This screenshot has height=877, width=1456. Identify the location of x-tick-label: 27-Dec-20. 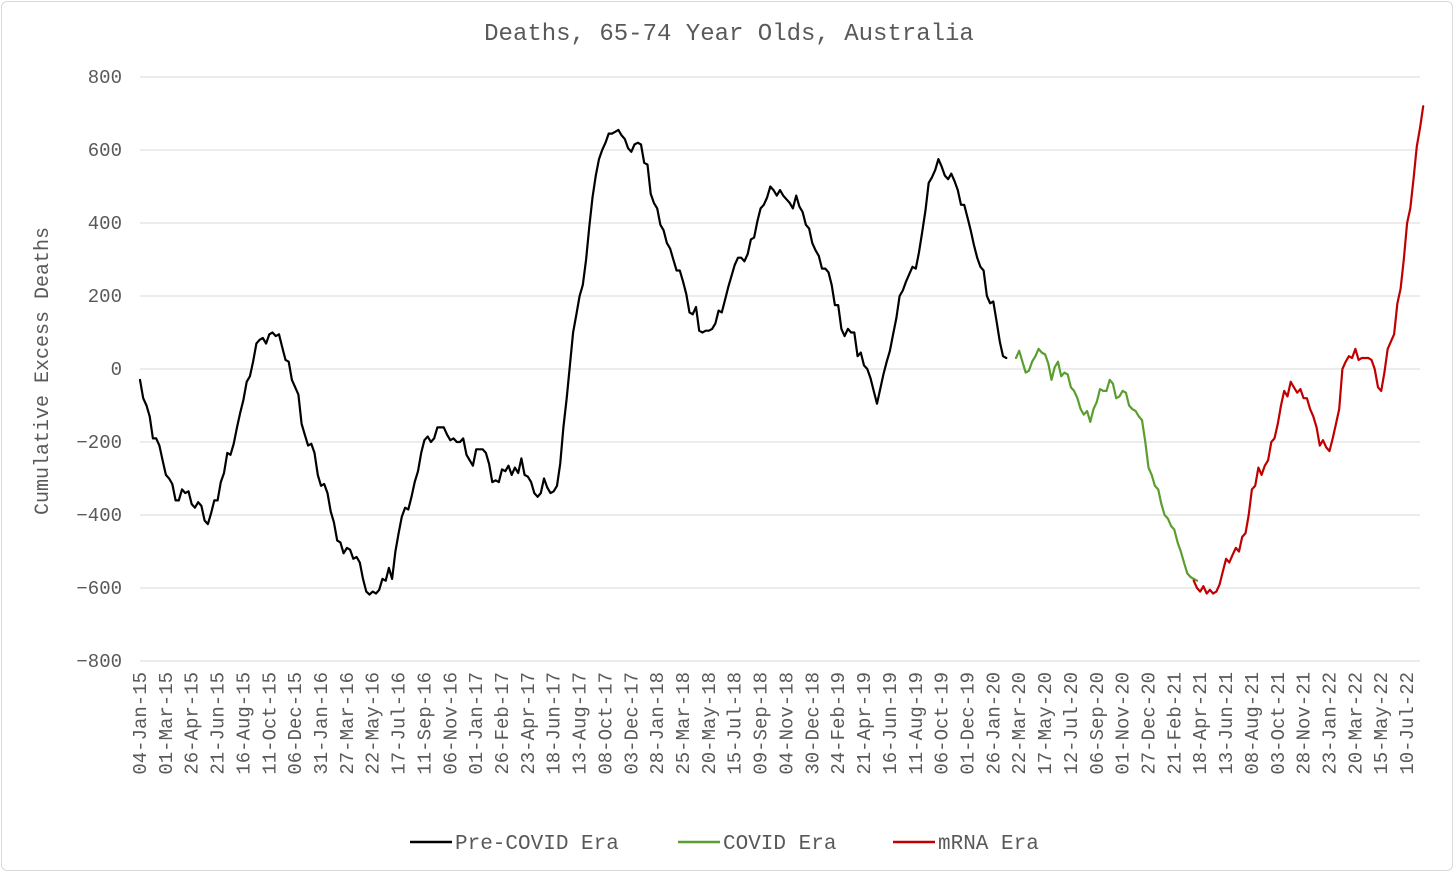
(1149, 723).